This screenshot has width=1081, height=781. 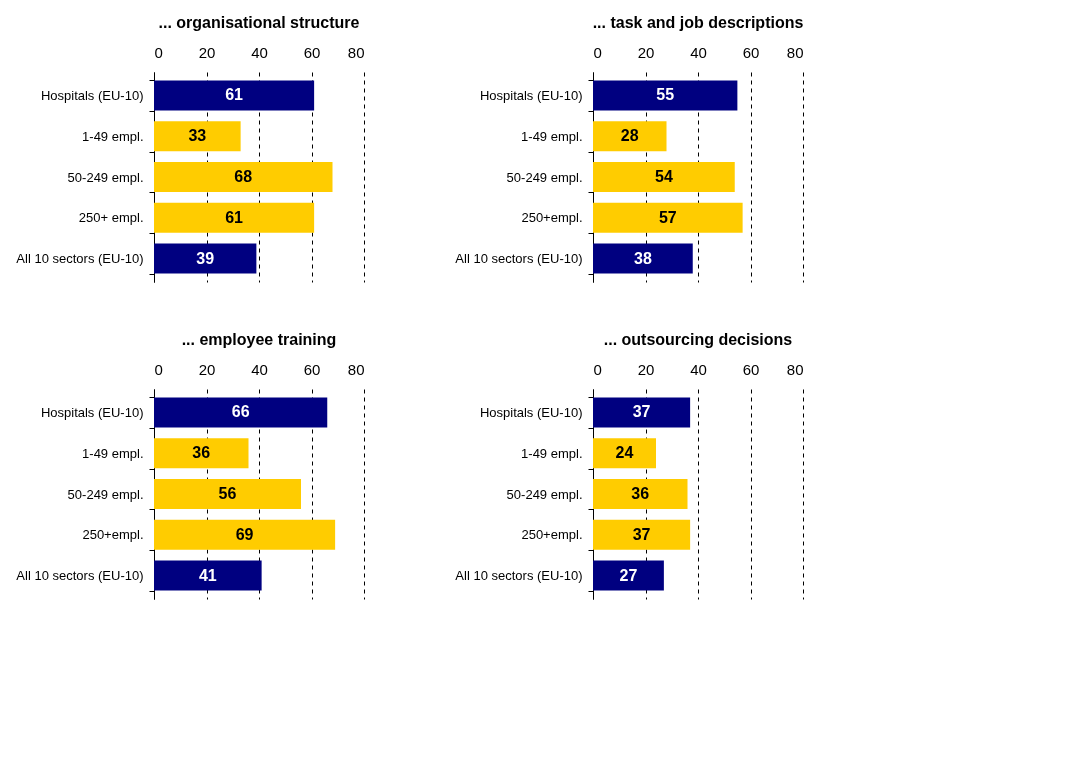 What do you see at coordinates (629, 136) in the screenshot?
I see `data-label: 28` at bounding box center [629, 136].